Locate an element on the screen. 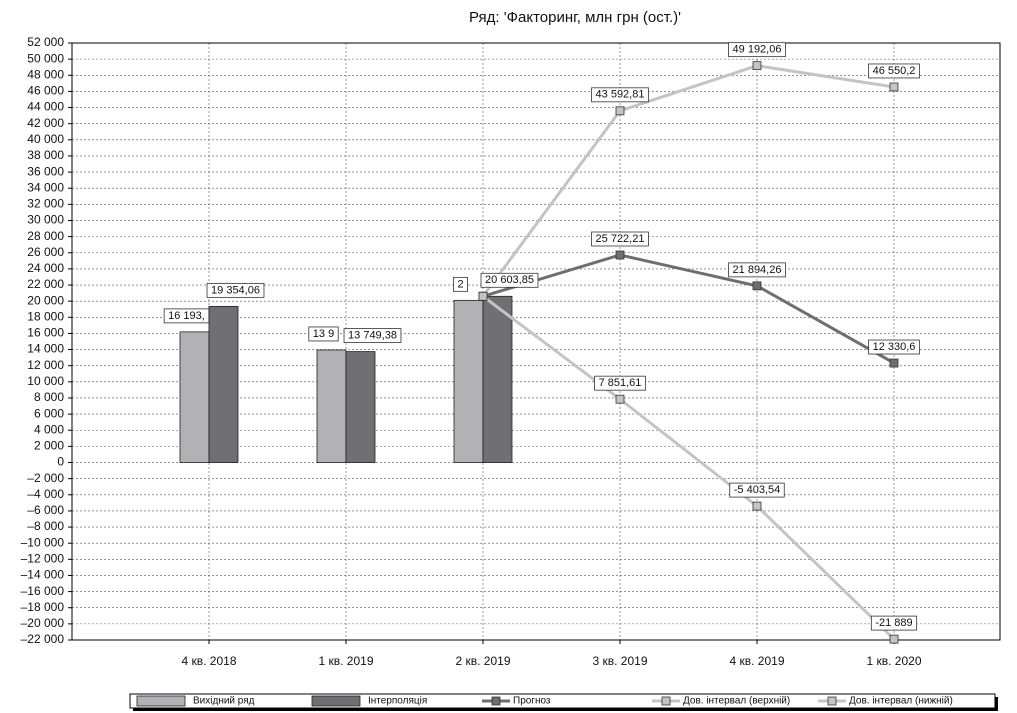  data-label: -5 403,54 is located at coordinates (757, 490).